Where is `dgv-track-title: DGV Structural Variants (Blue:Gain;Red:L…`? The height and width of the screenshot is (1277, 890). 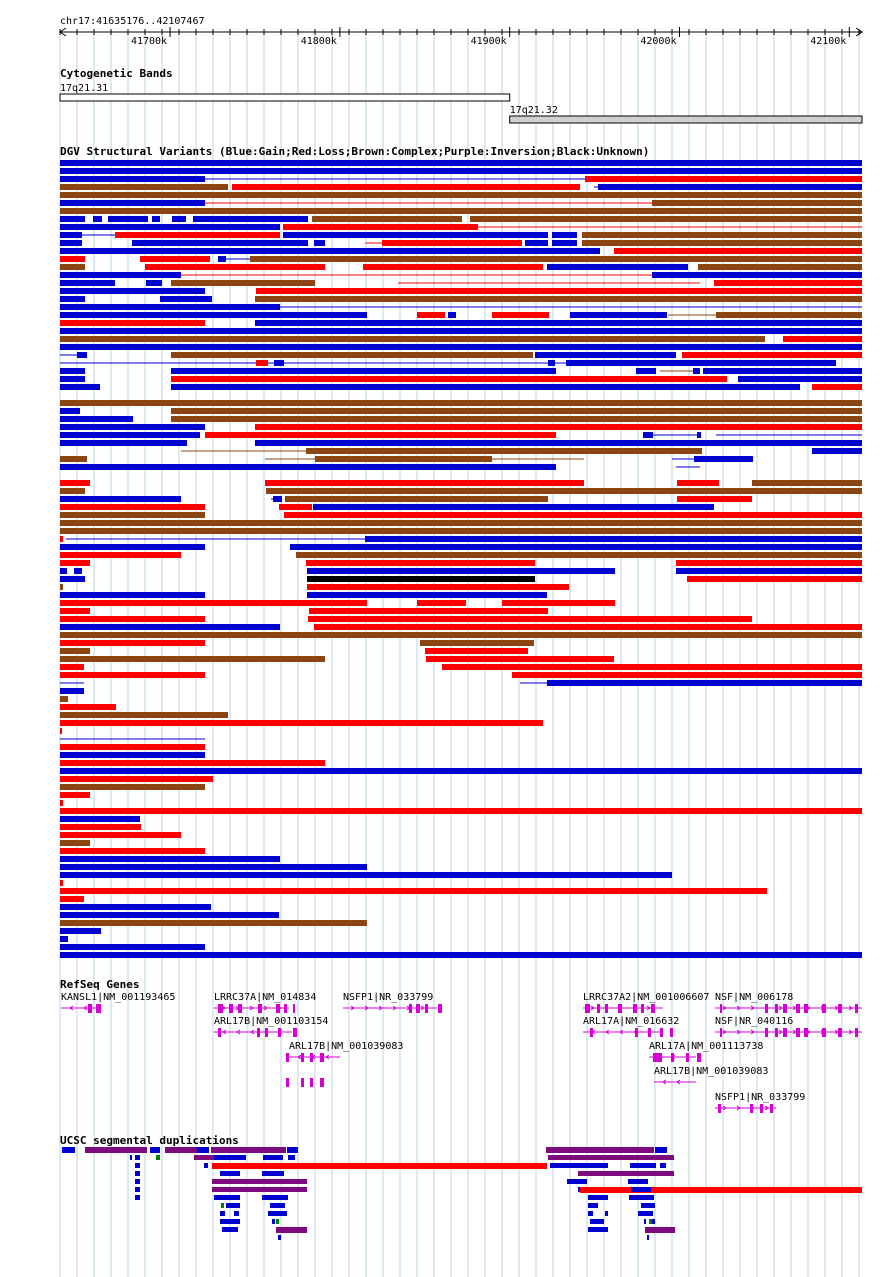
dgv-track-title: DGV Structural Variants (Blue:Gain;Red:L… is located at coordinates (354, 151).